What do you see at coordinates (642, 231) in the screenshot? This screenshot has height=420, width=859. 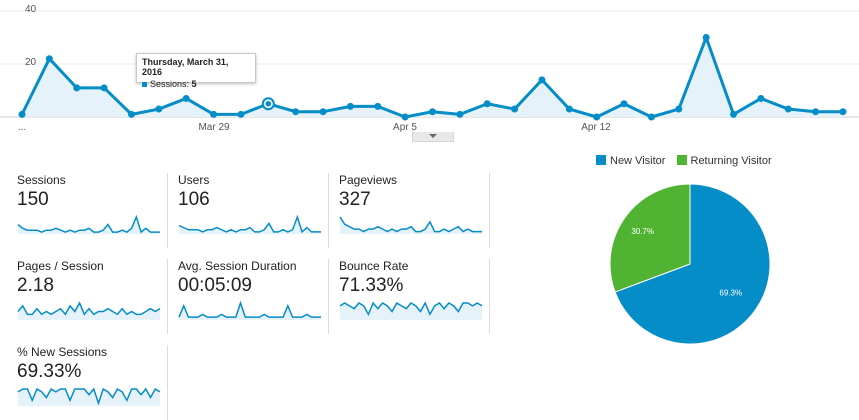 I see `pie-slice-label: 30.7%` at bounding box center [642, 231].